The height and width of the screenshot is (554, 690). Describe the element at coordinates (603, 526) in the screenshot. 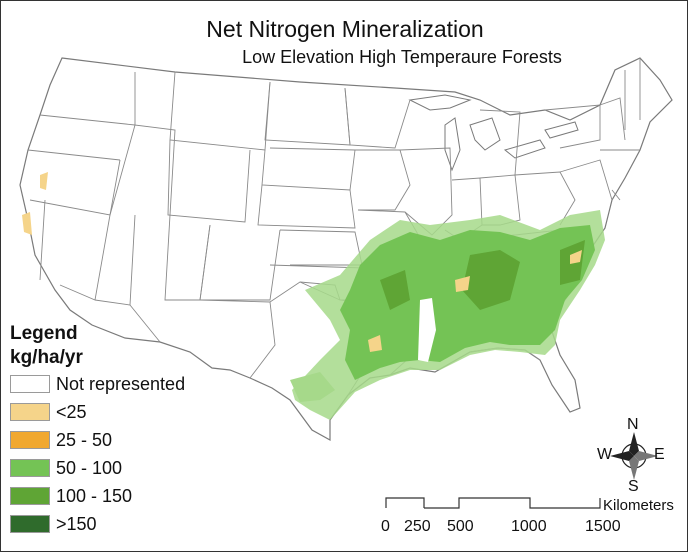

I see `scale-tick: 1500` at that location.